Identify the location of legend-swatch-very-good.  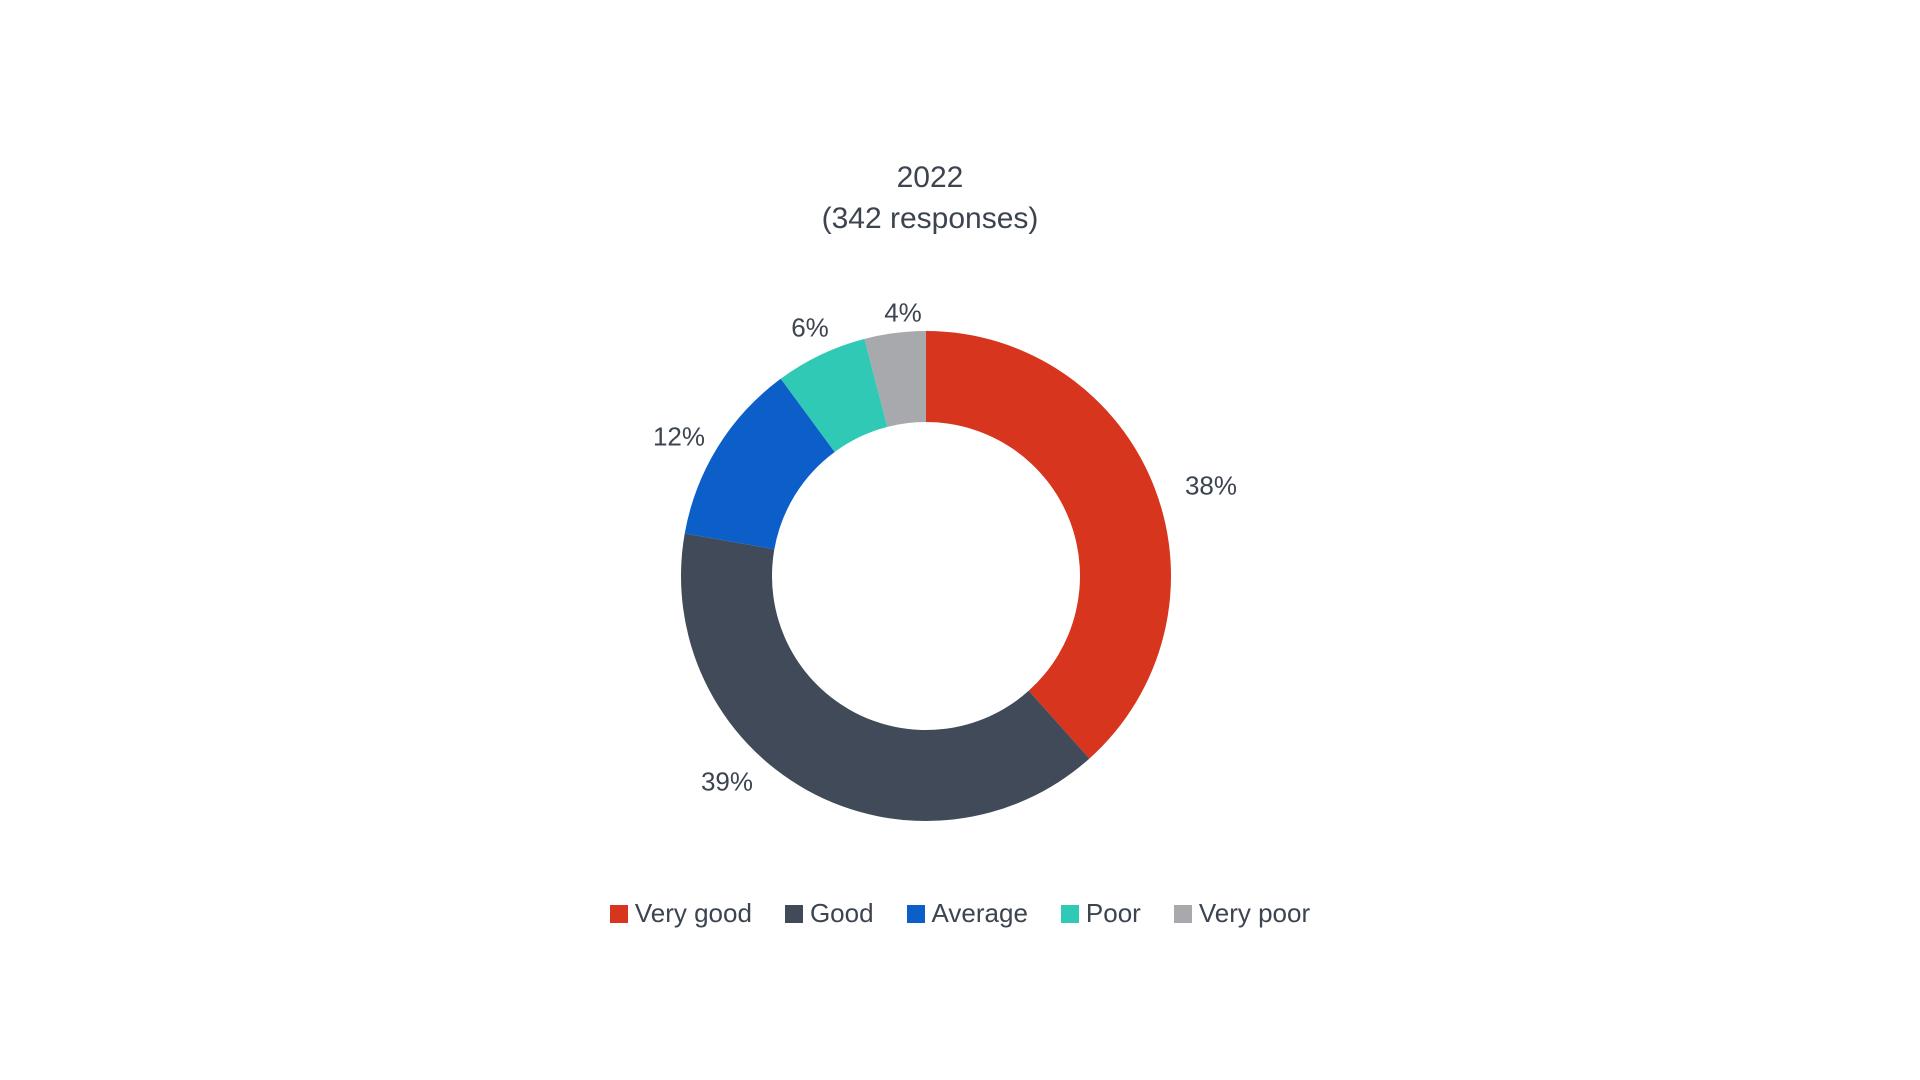
(618, 913).